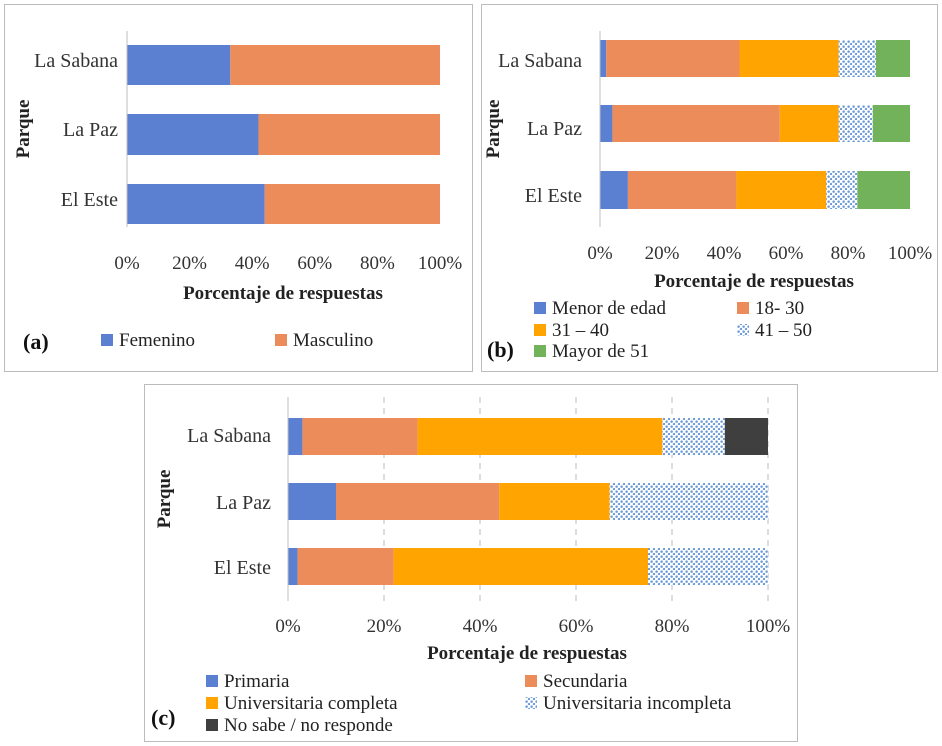 The height and width of the screenshot is (746, 942). I want to click on panel-label-a: (a), so click(36, 341).